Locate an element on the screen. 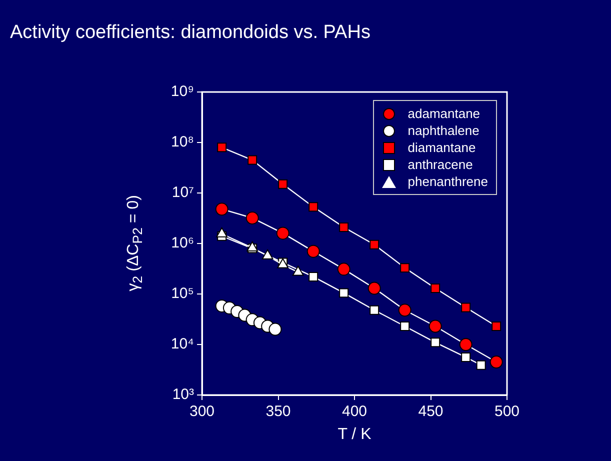  chart-title: Activity coefficients: diamondoids vs. PAHs is located at coordinates (190, 33).